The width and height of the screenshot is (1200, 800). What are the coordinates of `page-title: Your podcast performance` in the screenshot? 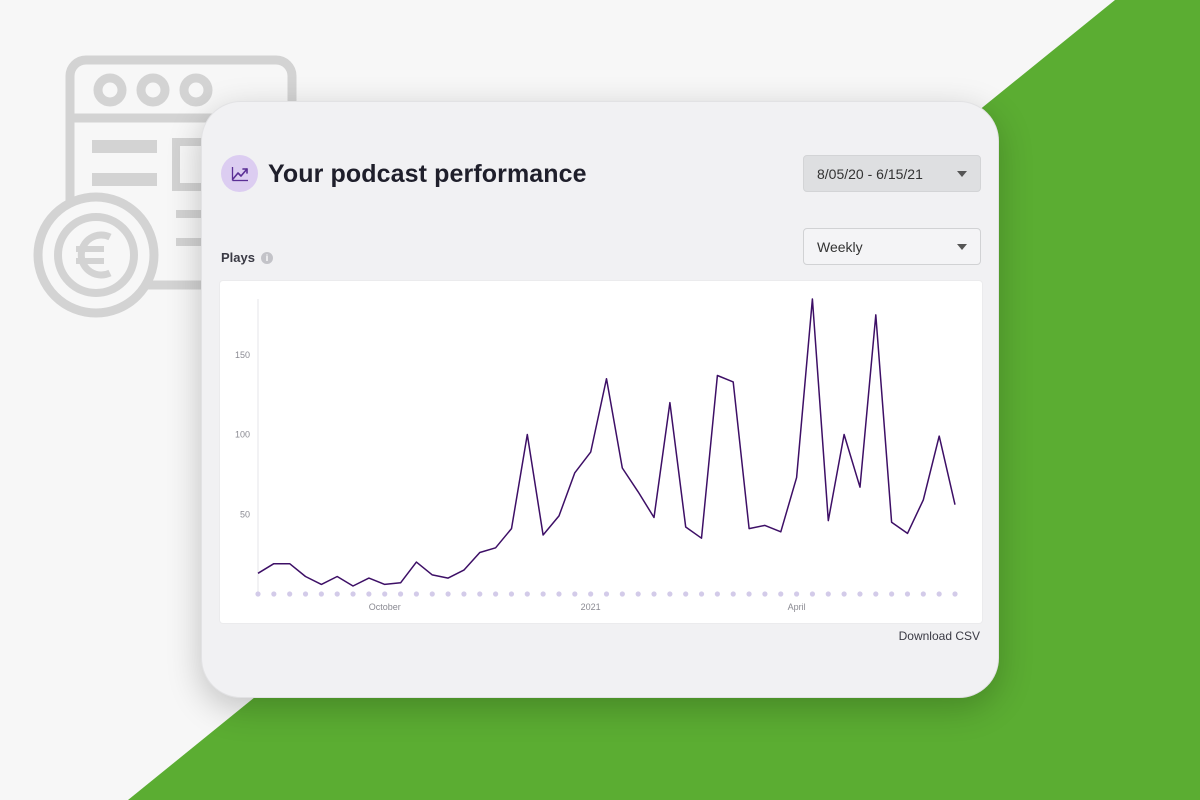 It's located at (427, 174).